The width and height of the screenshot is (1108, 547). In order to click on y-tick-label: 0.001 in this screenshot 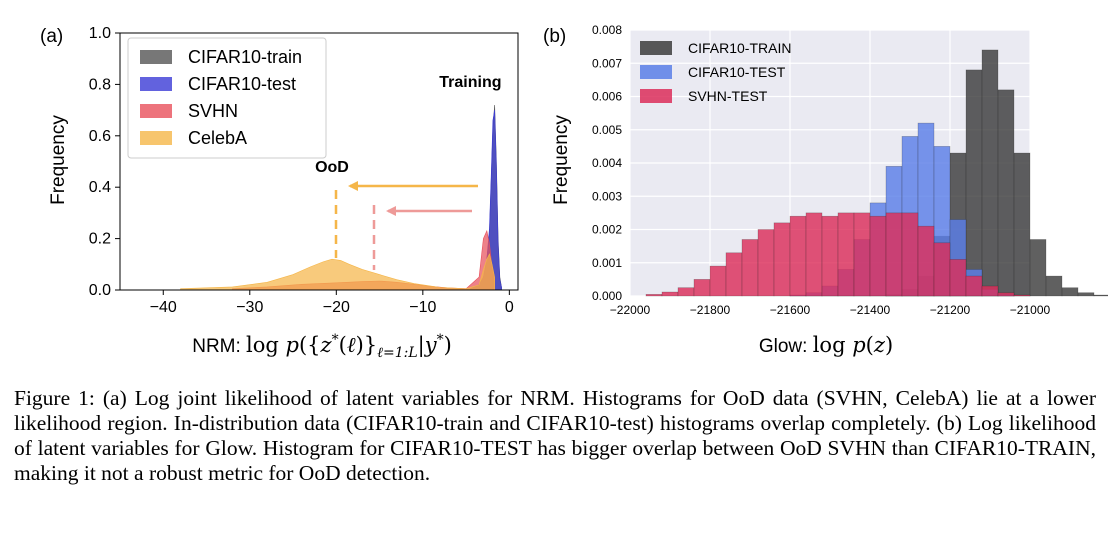, I will do `click(607, 263)`.